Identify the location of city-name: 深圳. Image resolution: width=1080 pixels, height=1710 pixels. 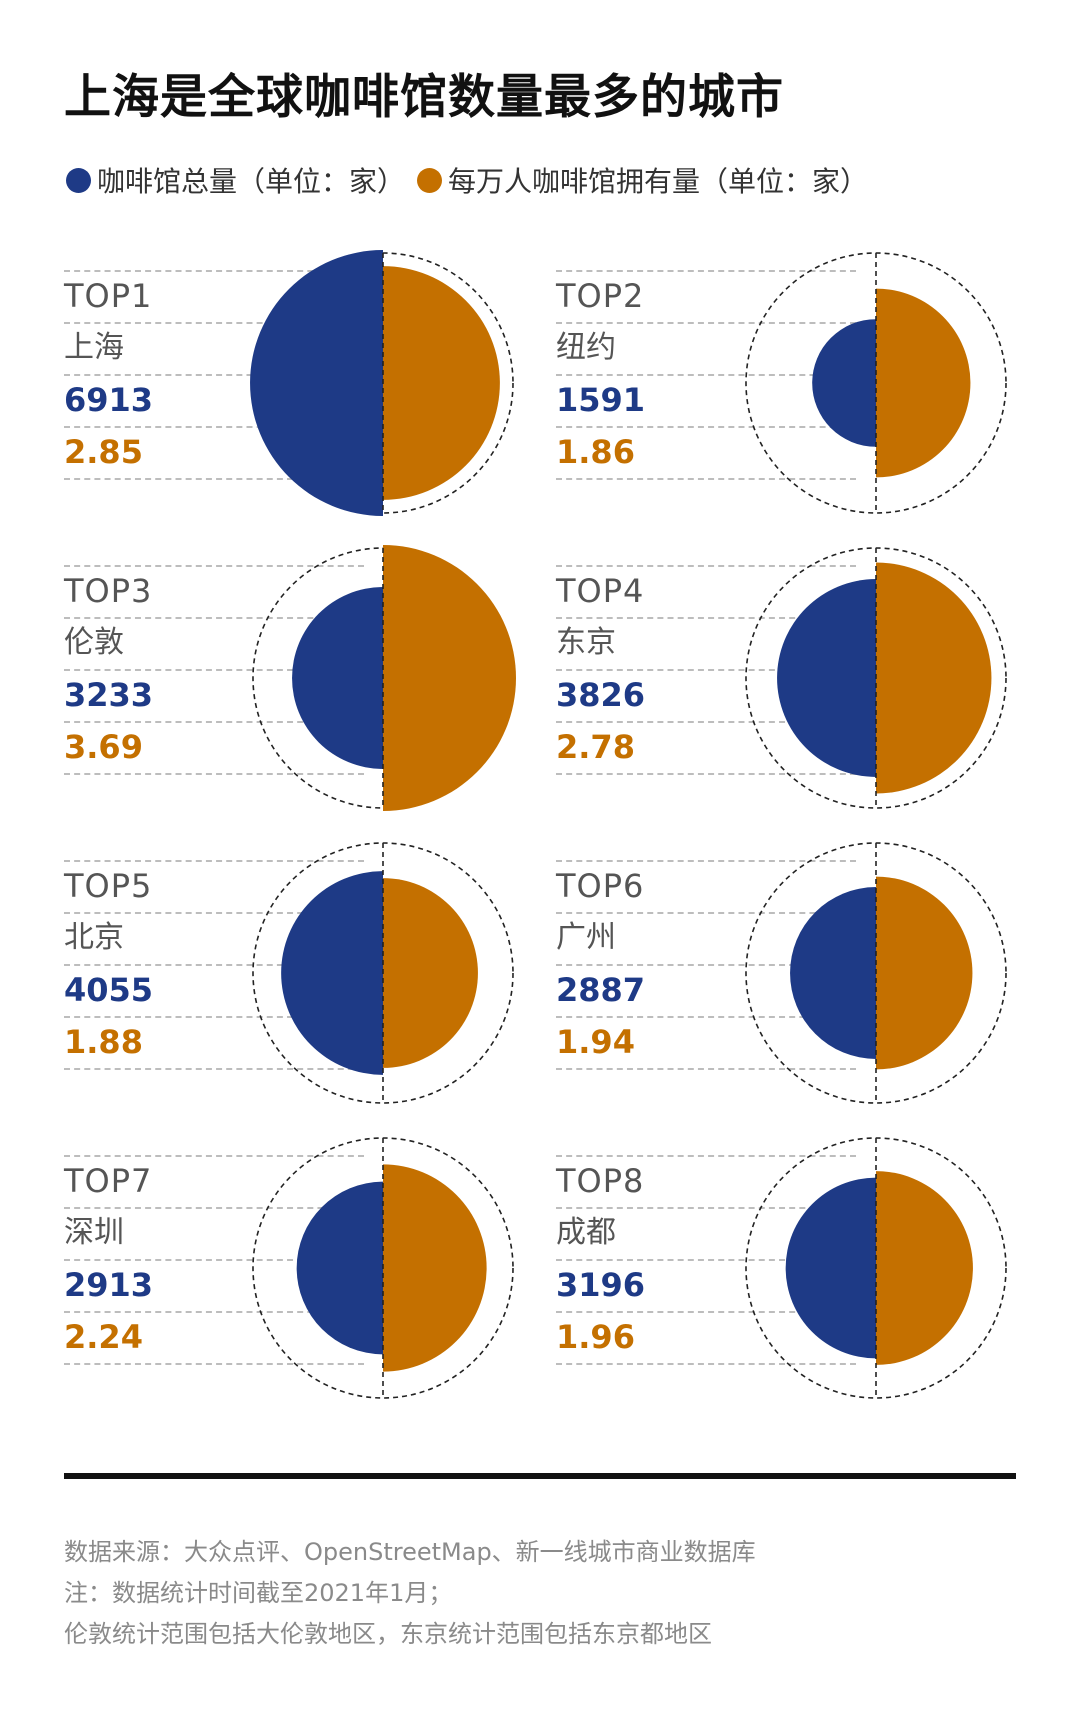
(94, 1232).